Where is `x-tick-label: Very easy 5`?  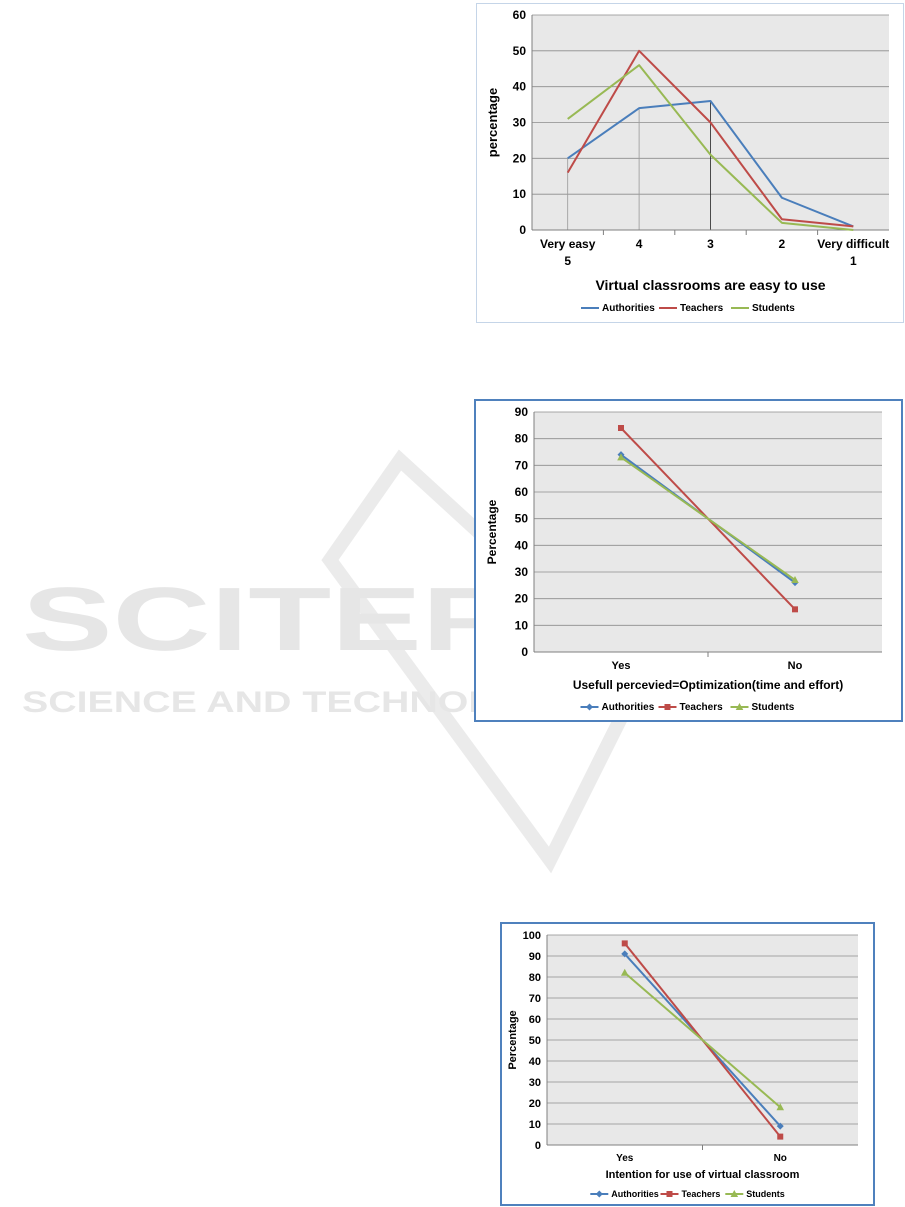 x-tick-label: Very easy 5 is located at coordinates (568, 252).